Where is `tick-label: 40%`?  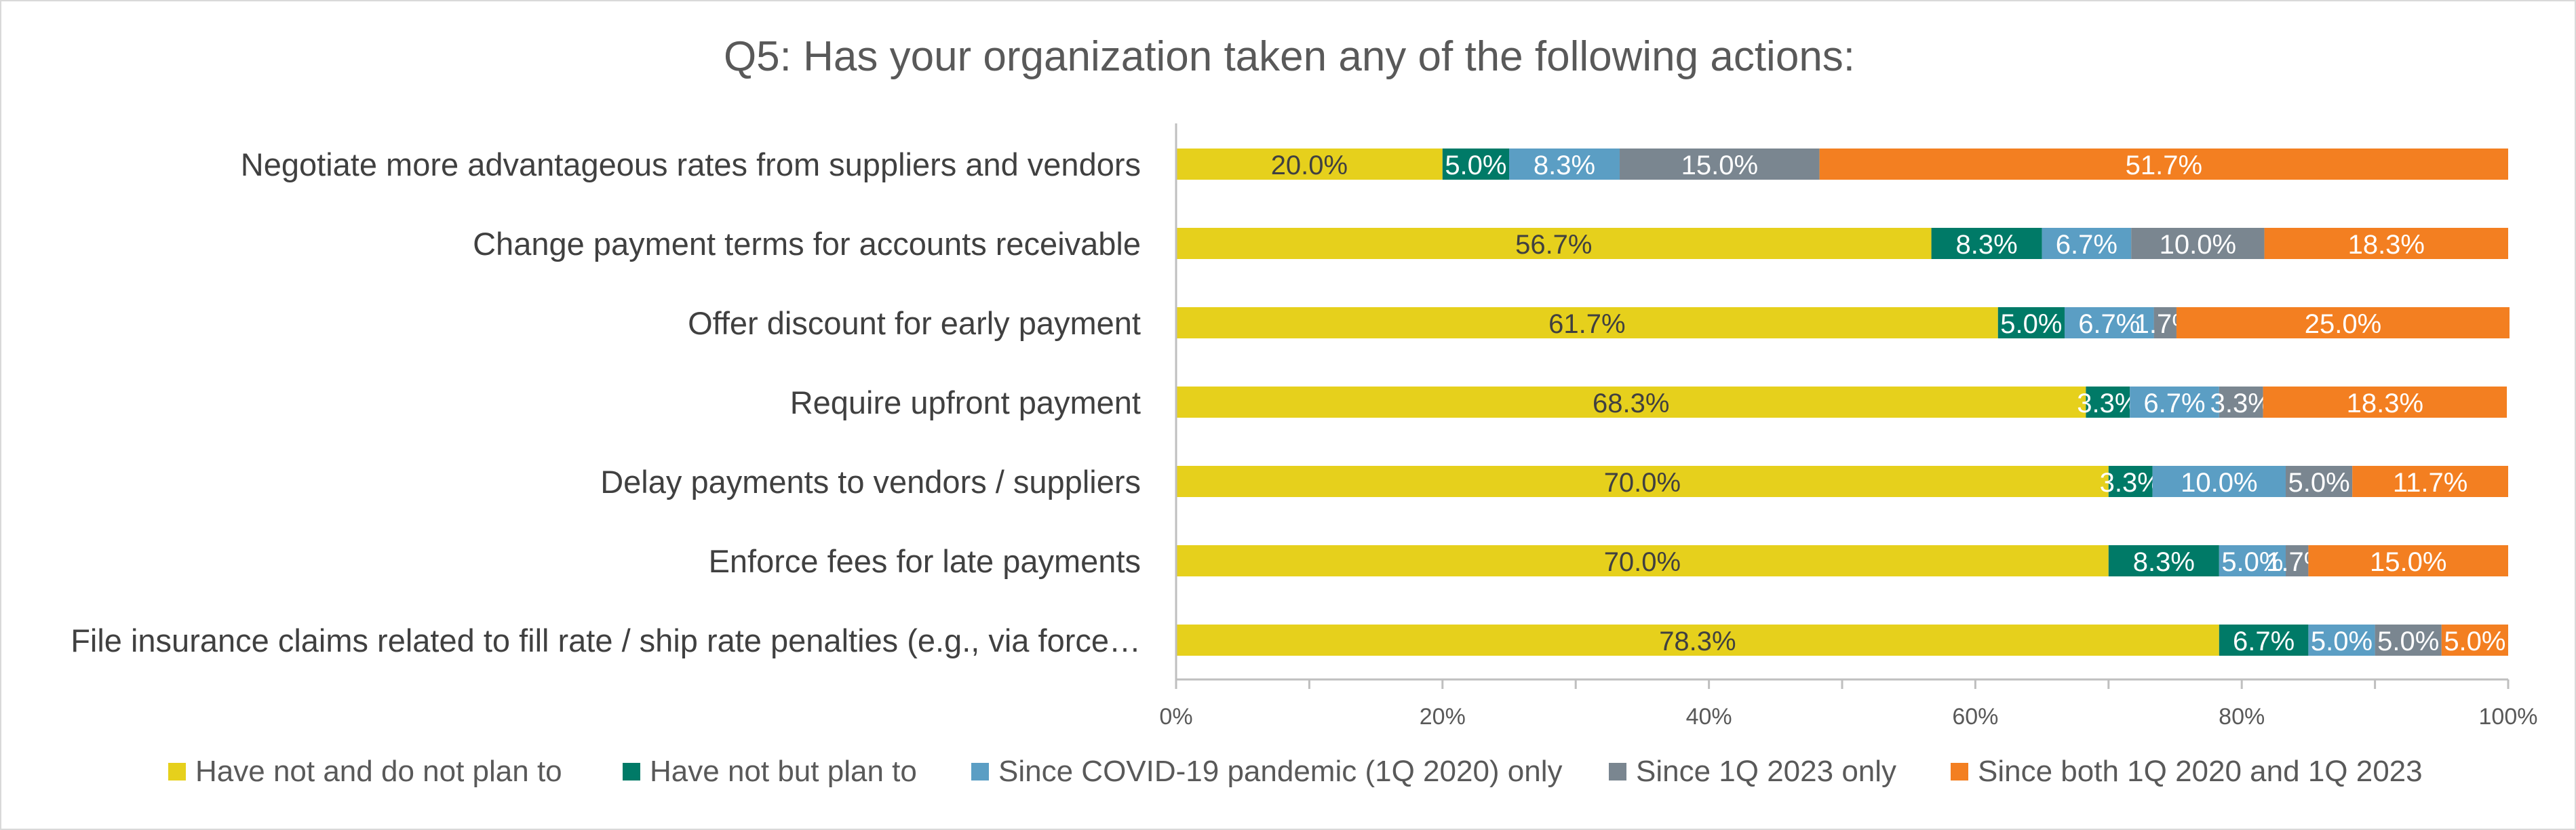 tick-label: 40% is located at coordinates (1709, 717).